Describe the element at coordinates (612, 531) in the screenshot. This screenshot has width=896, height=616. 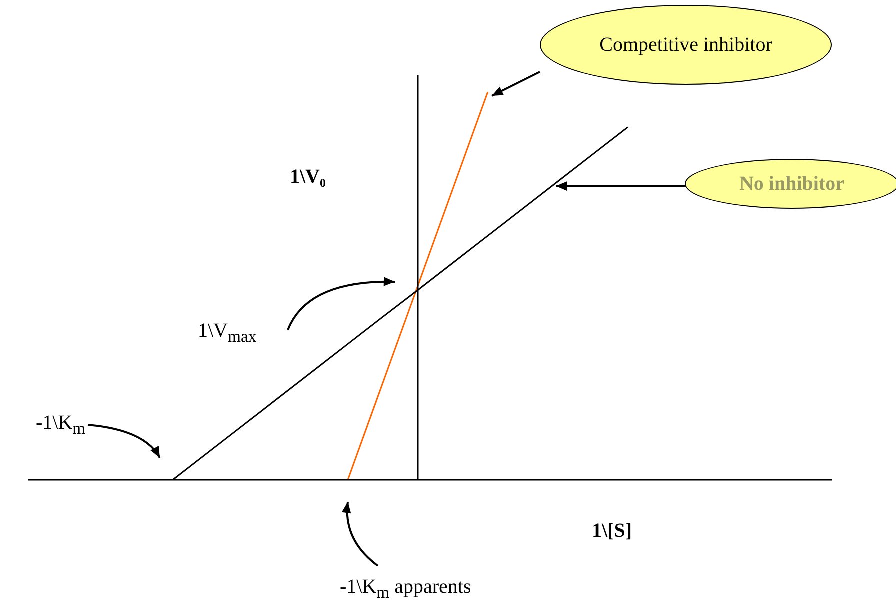
I see `x-axis-title: 1\[S]` at that location.